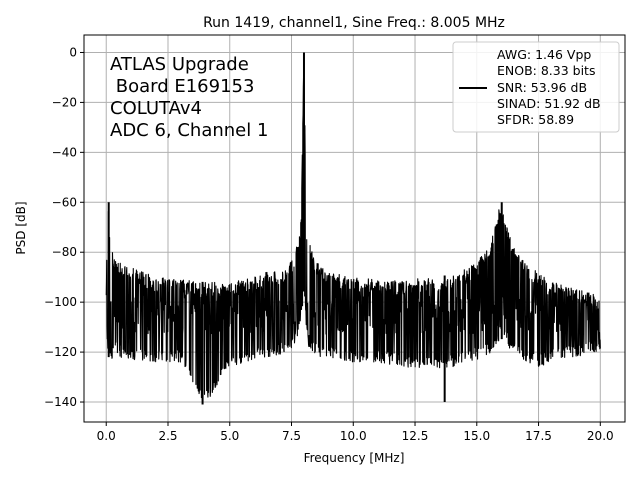  I want to click on y-tick-label: −120, so click(60, 352).